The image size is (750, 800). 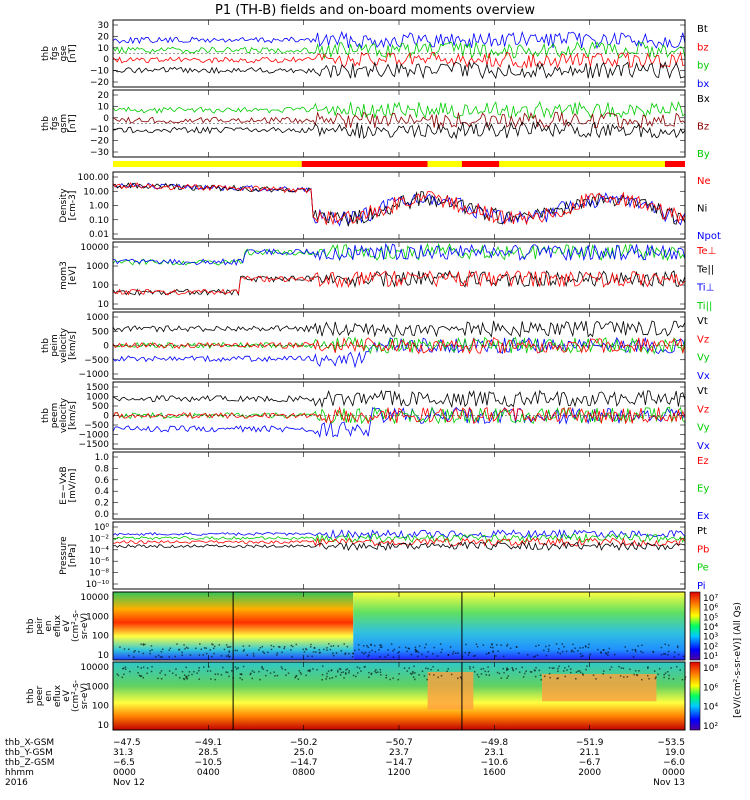 What do you see at coordinates (703, 461) in the screenshot?
I see `legend-entry: Ez` at bounding box center [703, 461].